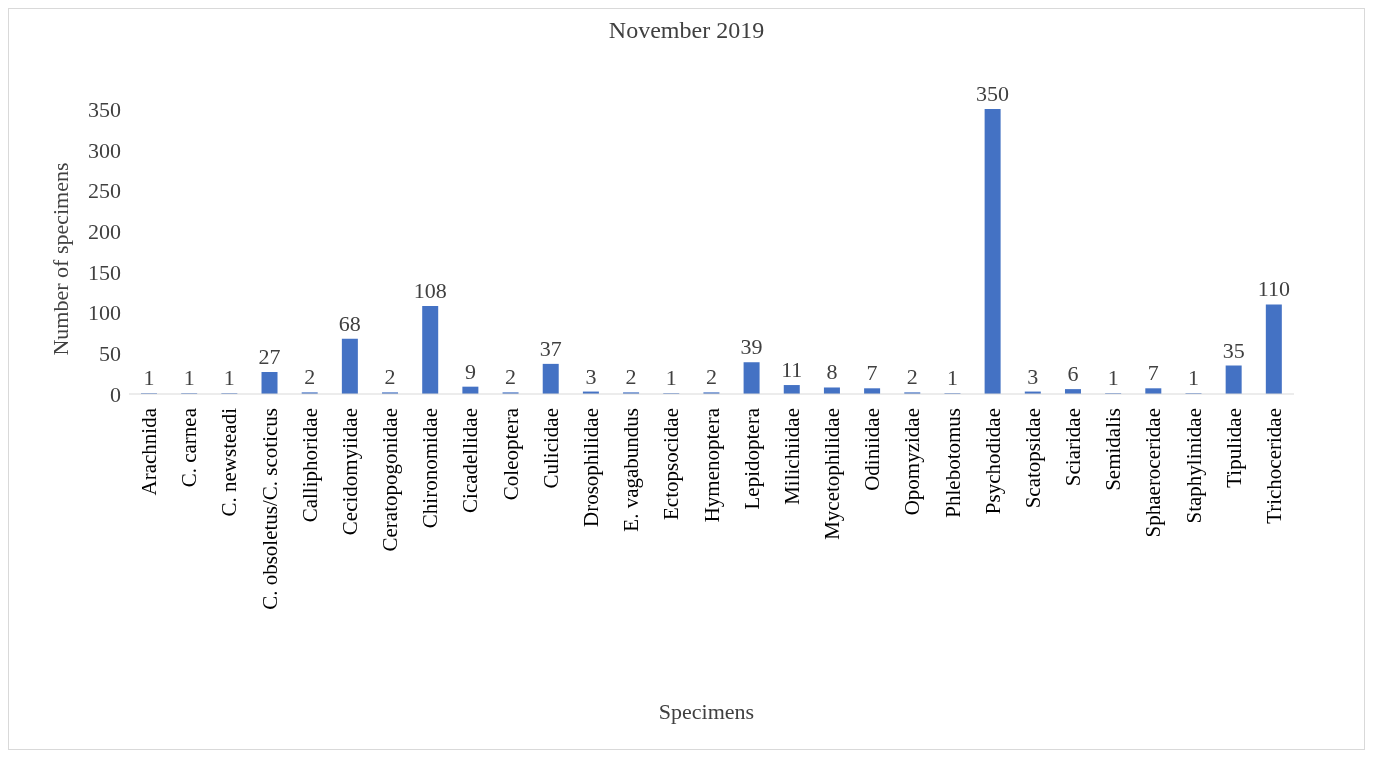 This screenshot has width=1373, height=758. Describe the element at coordinates (104, 109) in the screenshot. I see `y-tick-label: 350` at that location.